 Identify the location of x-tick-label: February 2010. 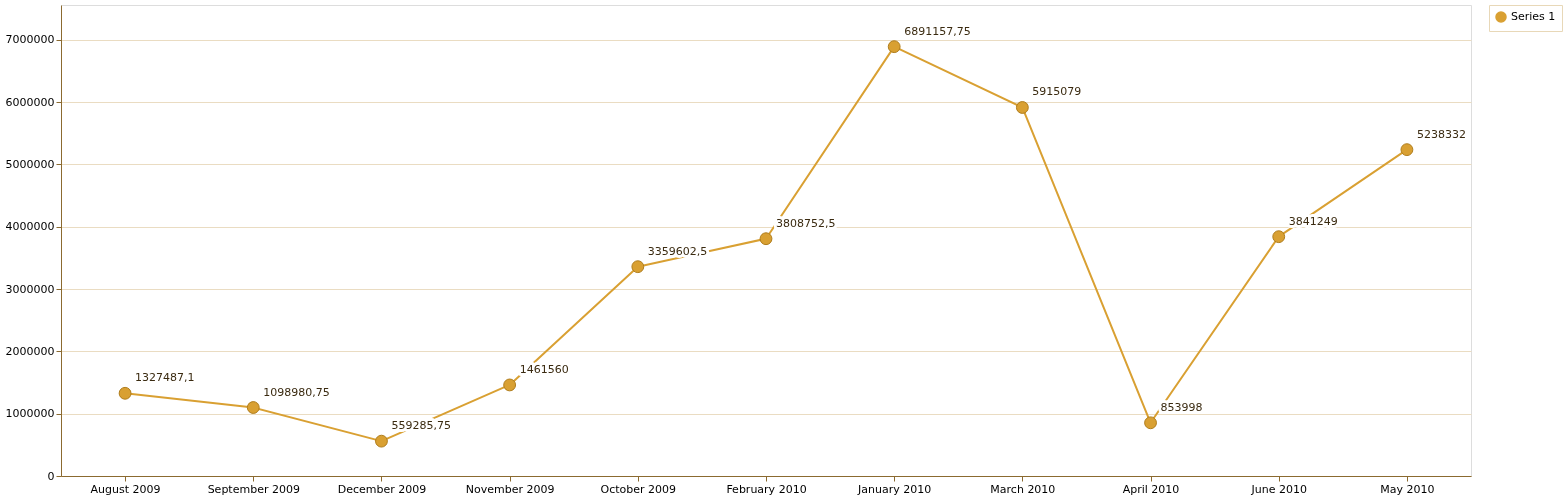
(766, 489).